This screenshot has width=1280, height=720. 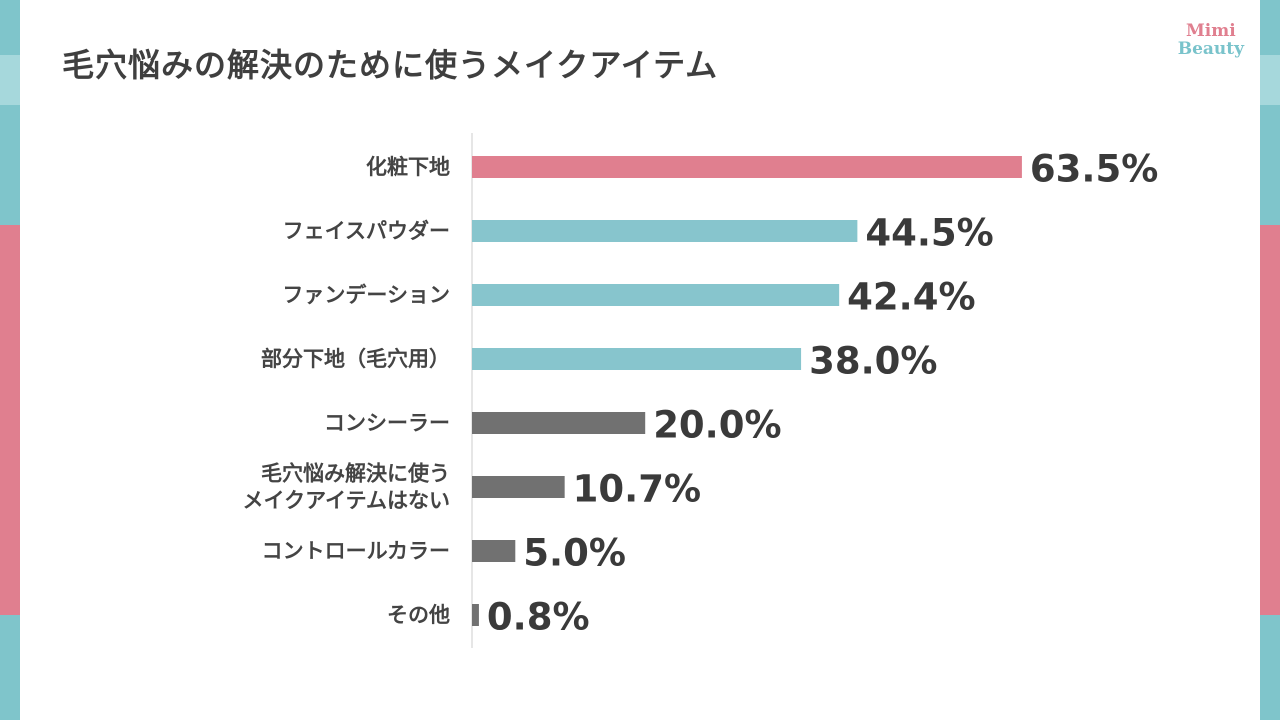 What do you see at coordinates (574, 553) in the screenshot?
I see `value-label: 5.0%` at bounding box center [574, 553].